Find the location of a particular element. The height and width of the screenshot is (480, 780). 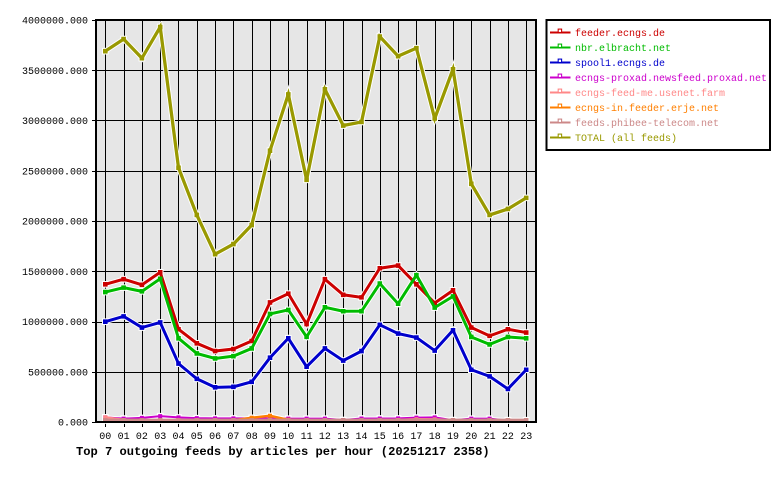

svg-text: 14 is located at coordinates (361, 437).